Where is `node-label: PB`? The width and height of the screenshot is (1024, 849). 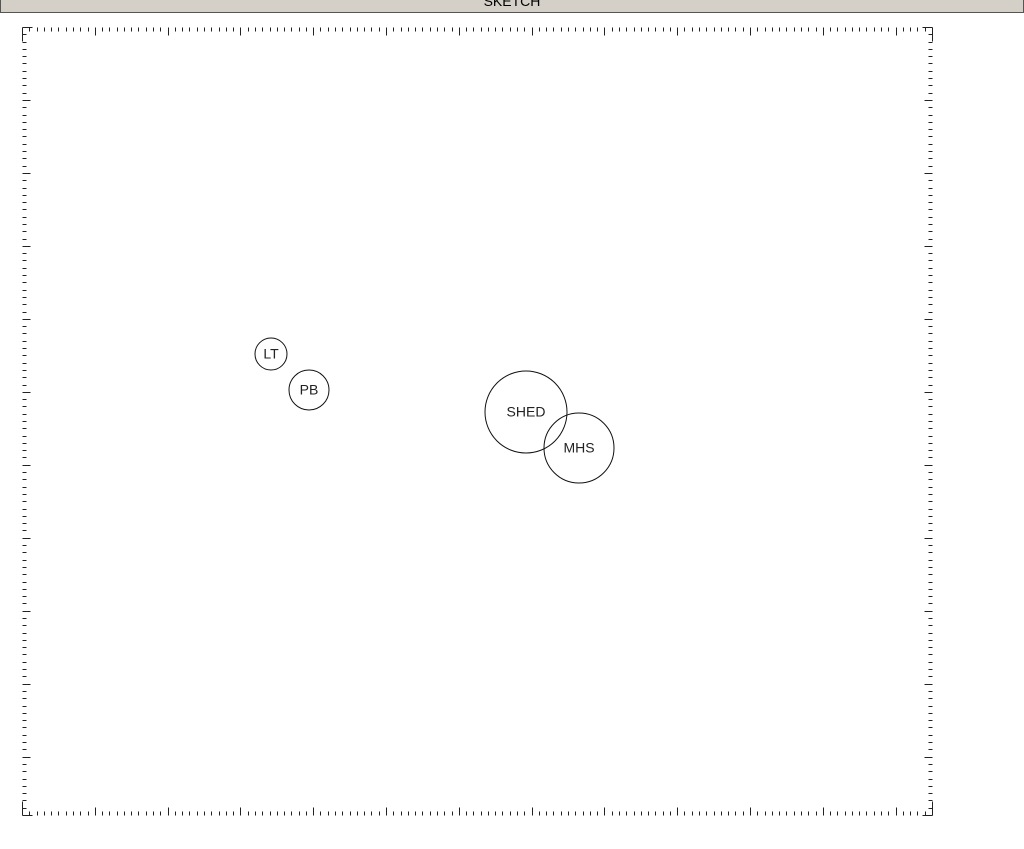
node-label: PB is located at coordinates (309, 390).